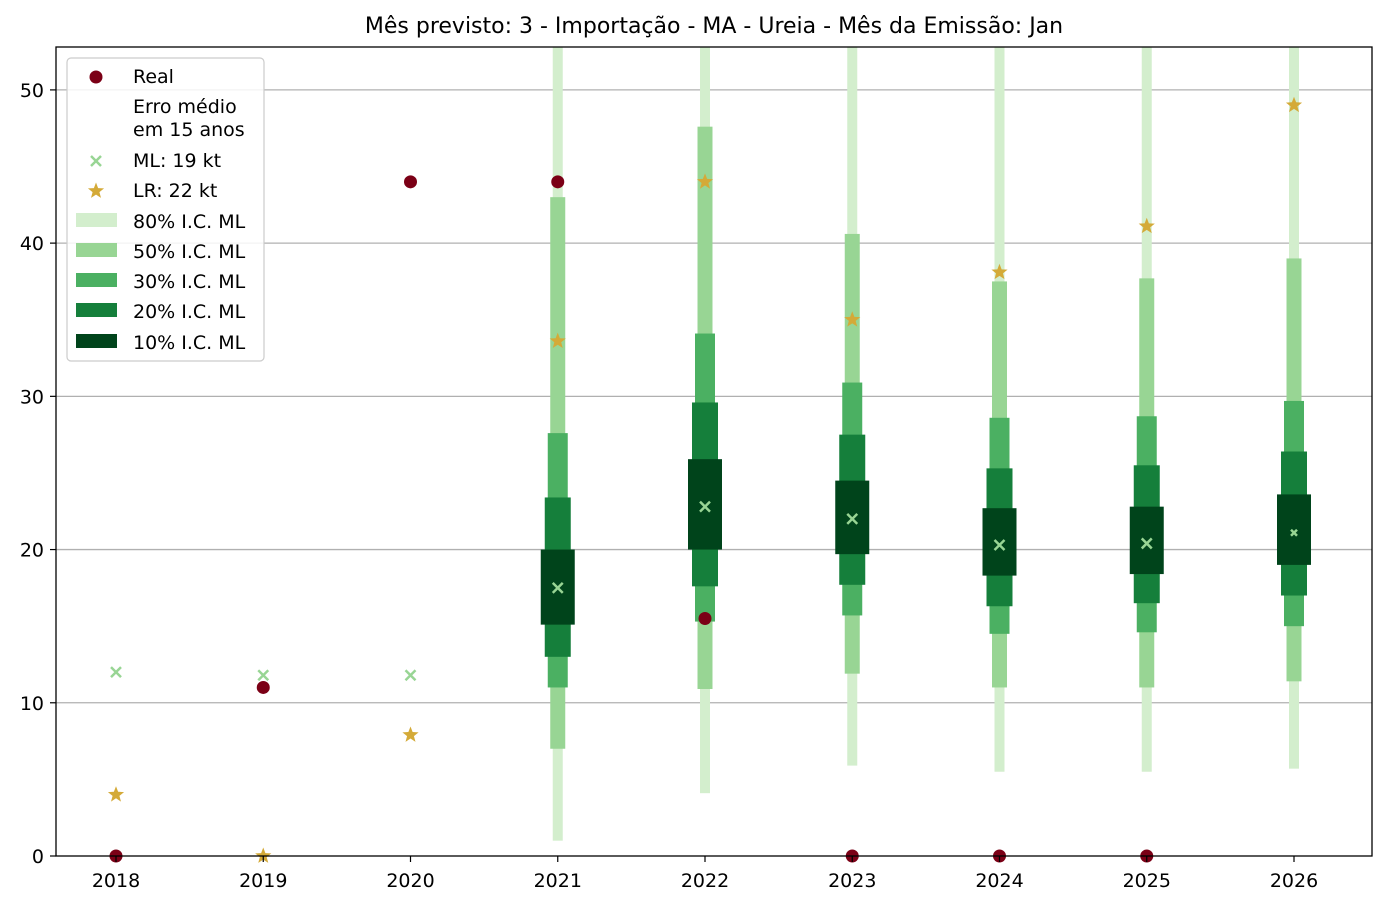  What do you see at coordinates (852, 519) in the screenshot?
I see `ml-point-2023` at bounding box center [852, 519].